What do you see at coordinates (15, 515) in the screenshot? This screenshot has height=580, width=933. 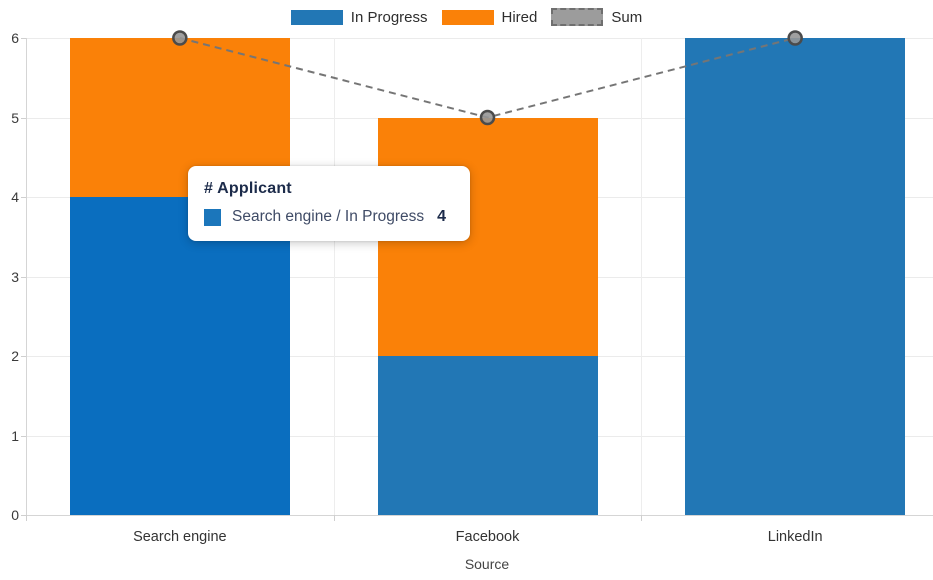 I see `y-tick-label: 0` at bounding box center [15, 515].